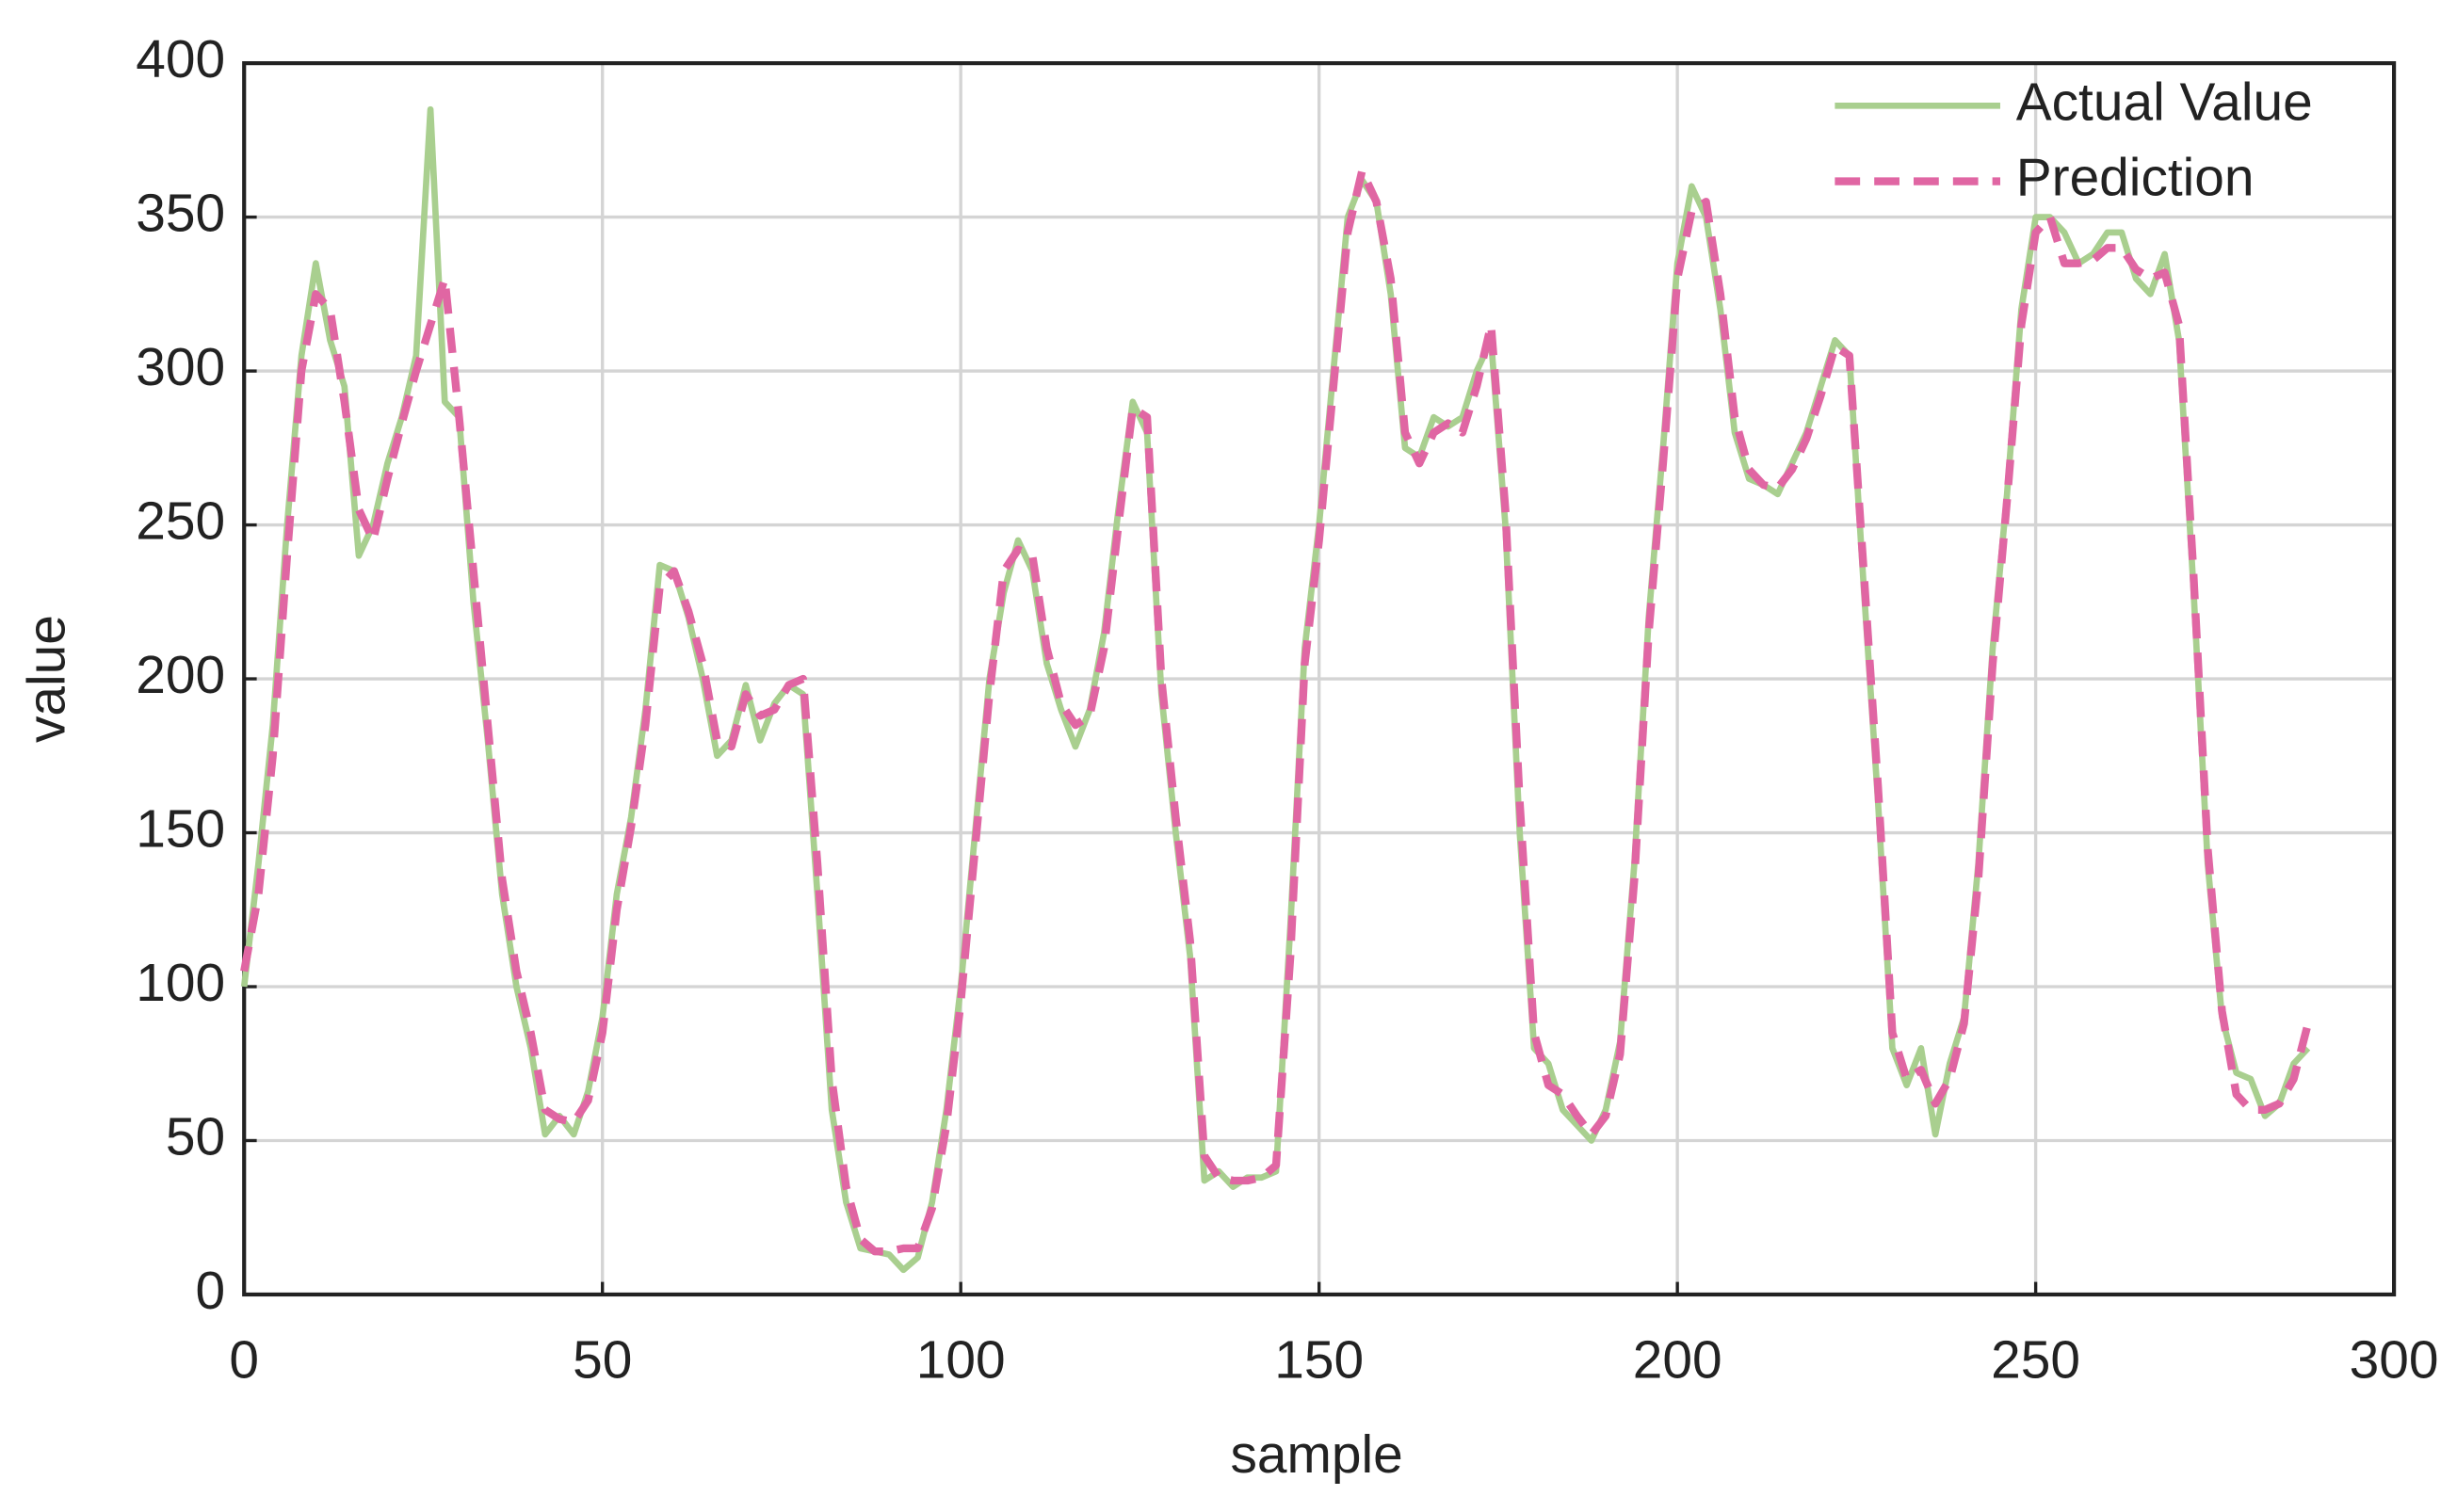 The height and width of the screenshot is (1512, 2457). I want to click on x-tick-label: 250, so click(2035, 1361).